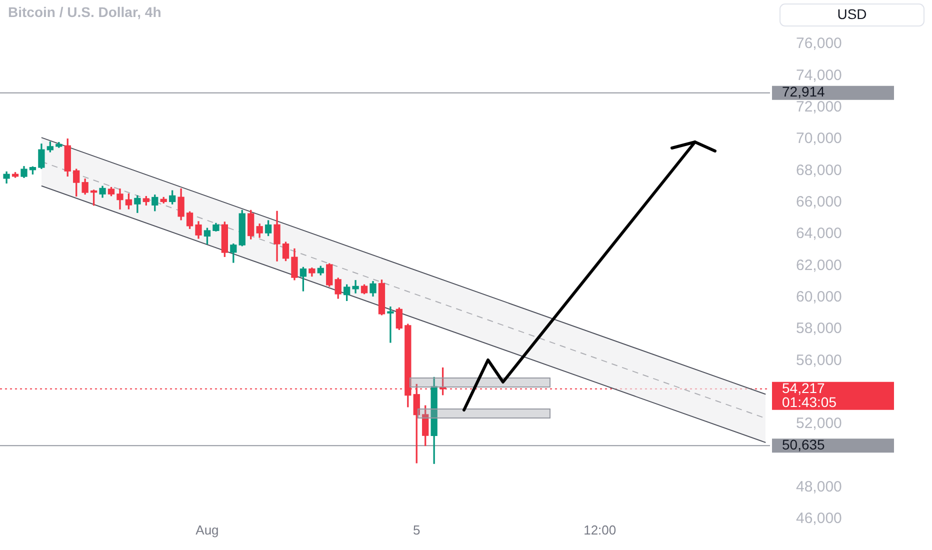 This screenshot has width=932, height=550. I want to click on text: 01:43:05, so click(809, 402).